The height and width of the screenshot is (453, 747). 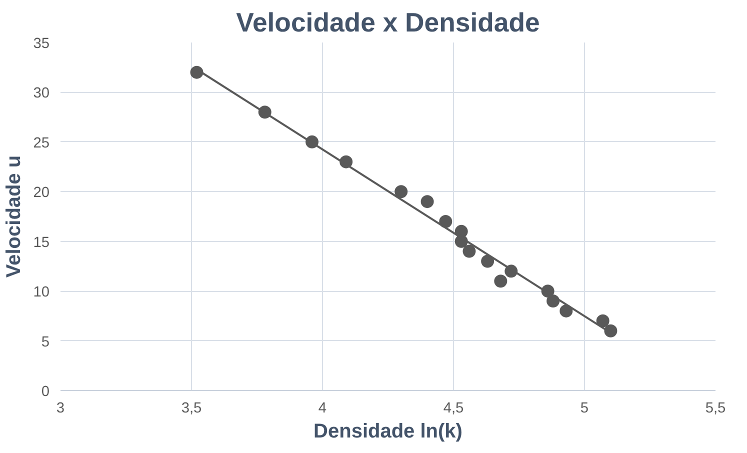 I want to click on y-axis-title: Velocidade u, so click(x=14, y=216).